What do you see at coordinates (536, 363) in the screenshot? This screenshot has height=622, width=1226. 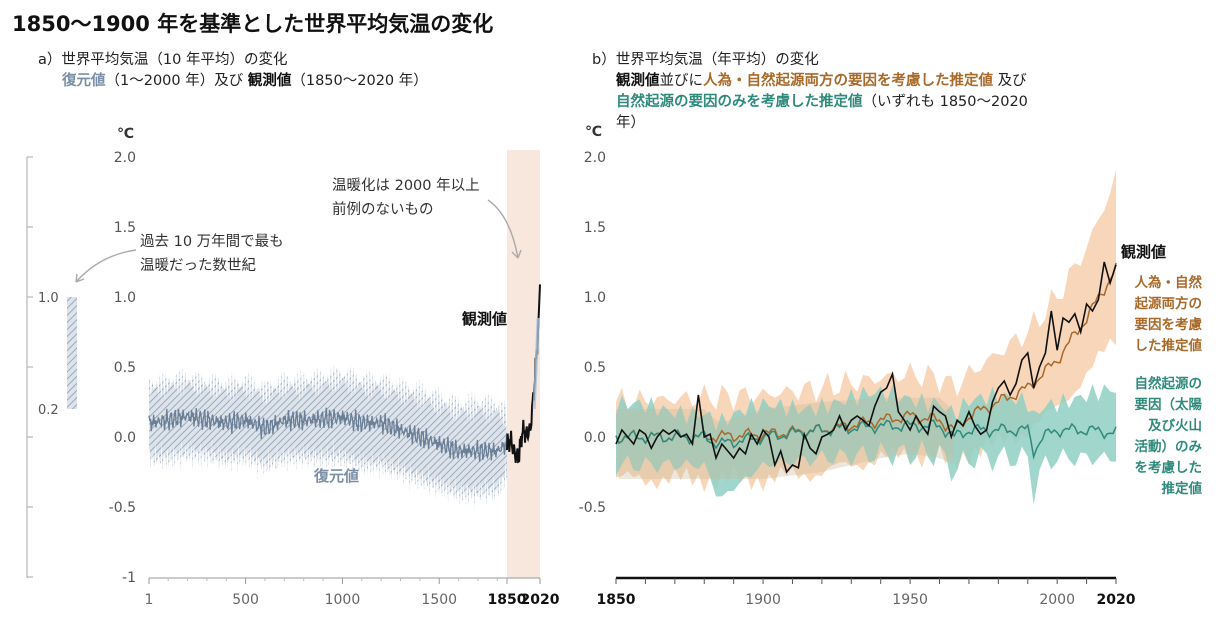 I see `recon-tail` at bounding box center [536, 363].